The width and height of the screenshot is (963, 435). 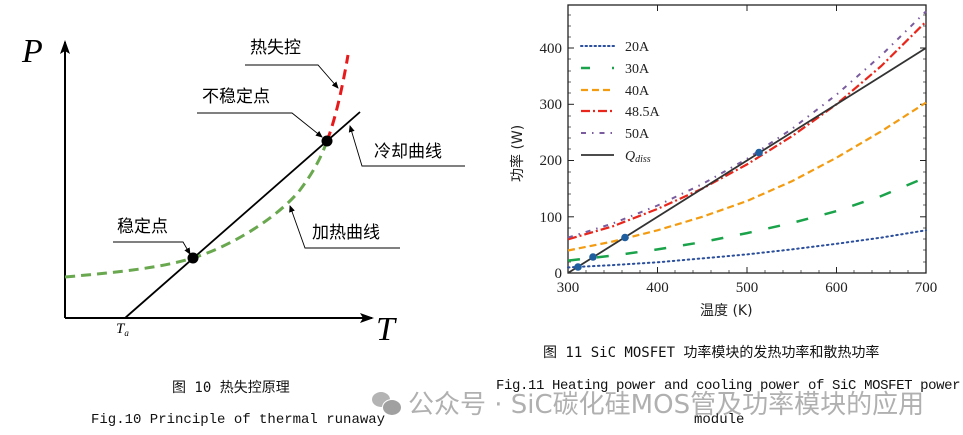 What do you see at coordinates (926, 288) in the screenshot?
I see `svg-text: 700` at bounding box center [926, 288].